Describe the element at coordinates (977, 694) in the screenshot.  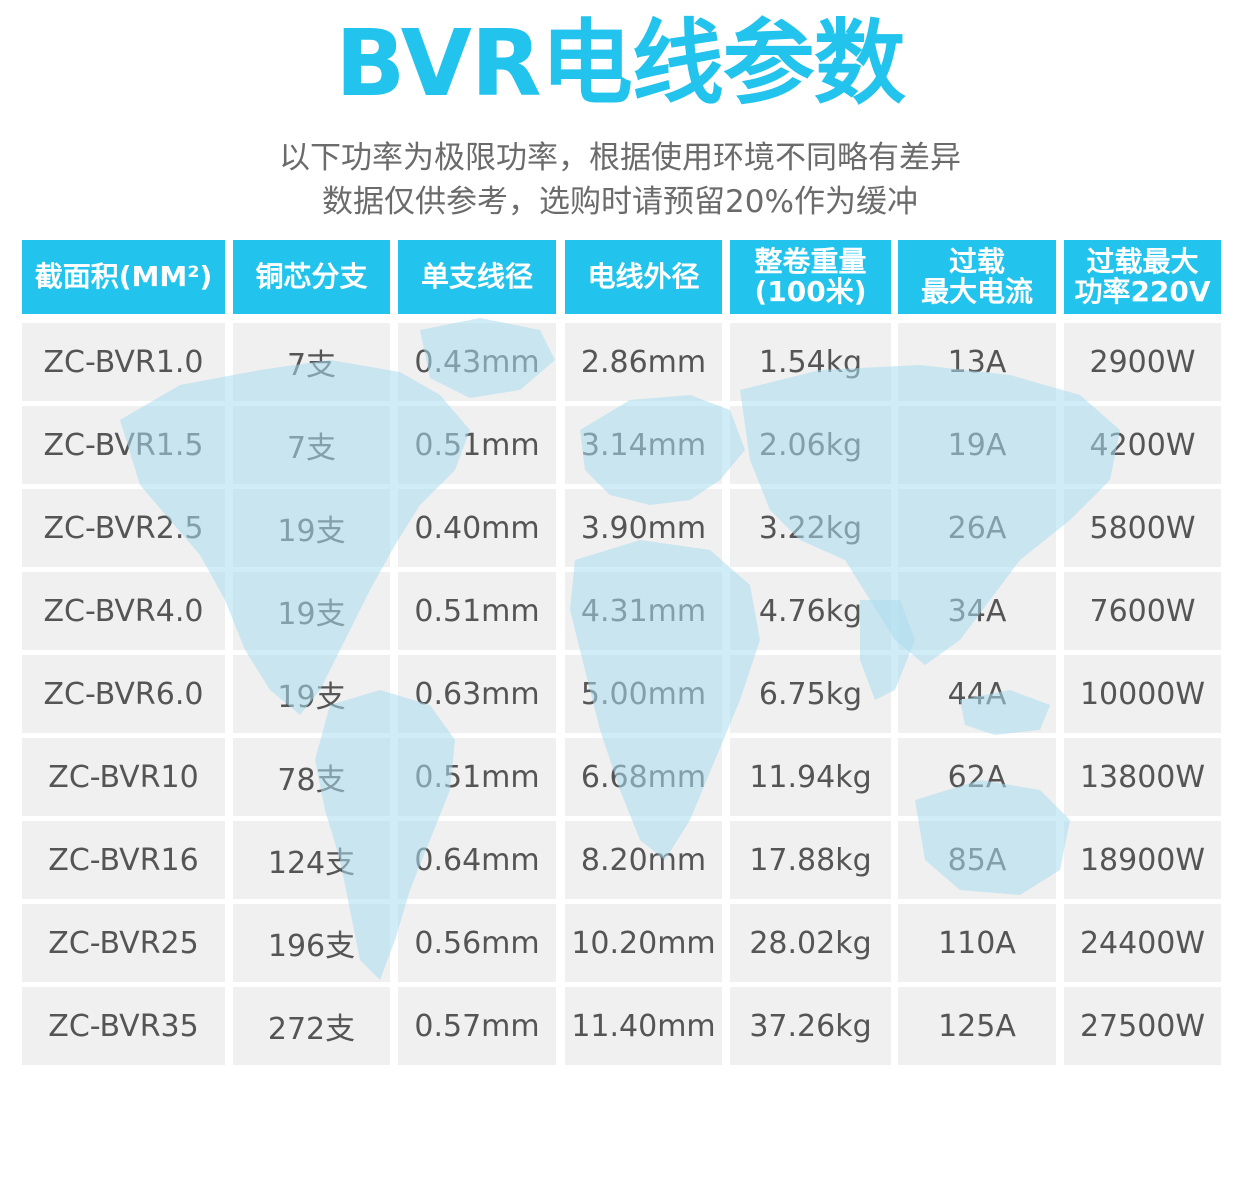
I see `cell-text: 44A` at that location.